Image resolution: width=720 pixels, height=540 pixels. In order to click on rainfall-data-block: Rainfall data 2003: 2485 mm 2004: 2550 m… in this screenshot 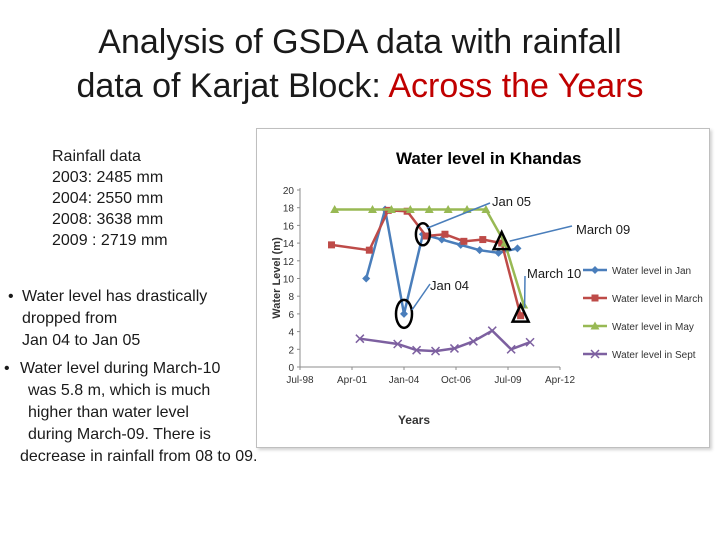, I will do `click(110, 198)`.